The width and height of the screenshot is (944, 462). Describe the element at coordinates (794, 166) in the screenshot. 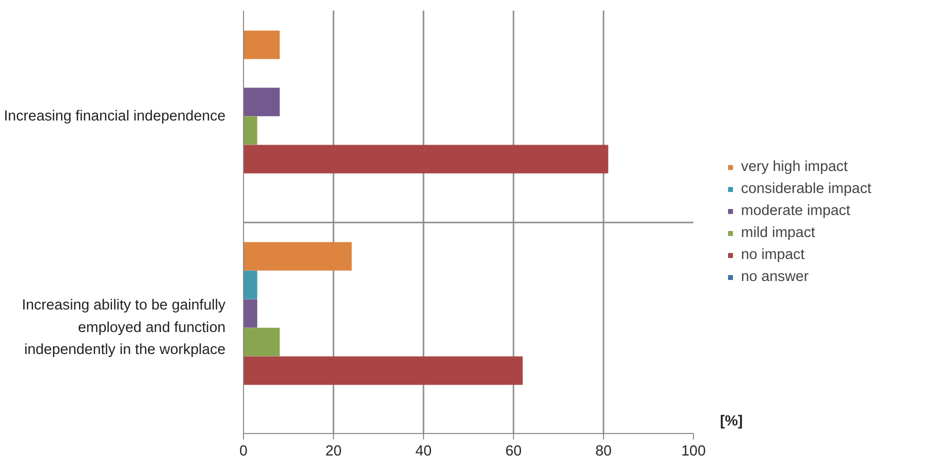

I see `legend-label: very high impact` at that location.